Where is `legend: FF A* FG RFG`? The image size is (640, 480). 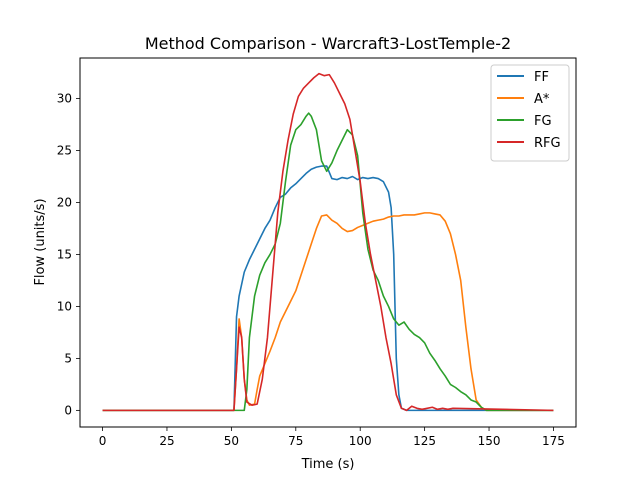
legend: FF A* FG RFG is located at coordinates (530, 113).